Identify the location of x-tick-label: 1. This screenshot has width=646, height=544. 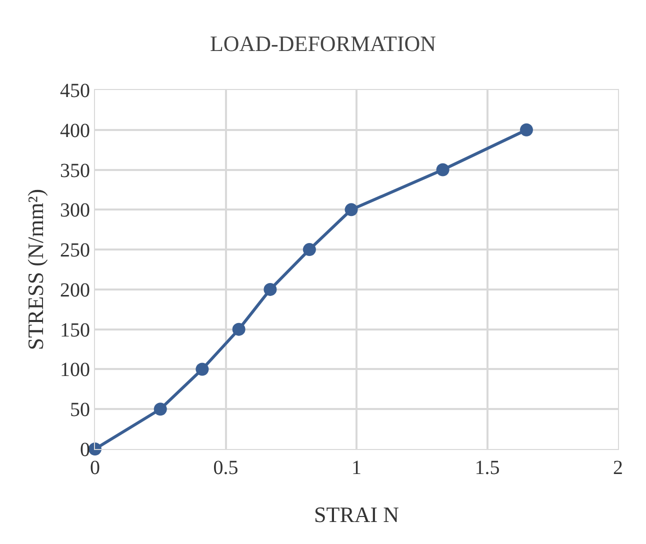
(357, 468).